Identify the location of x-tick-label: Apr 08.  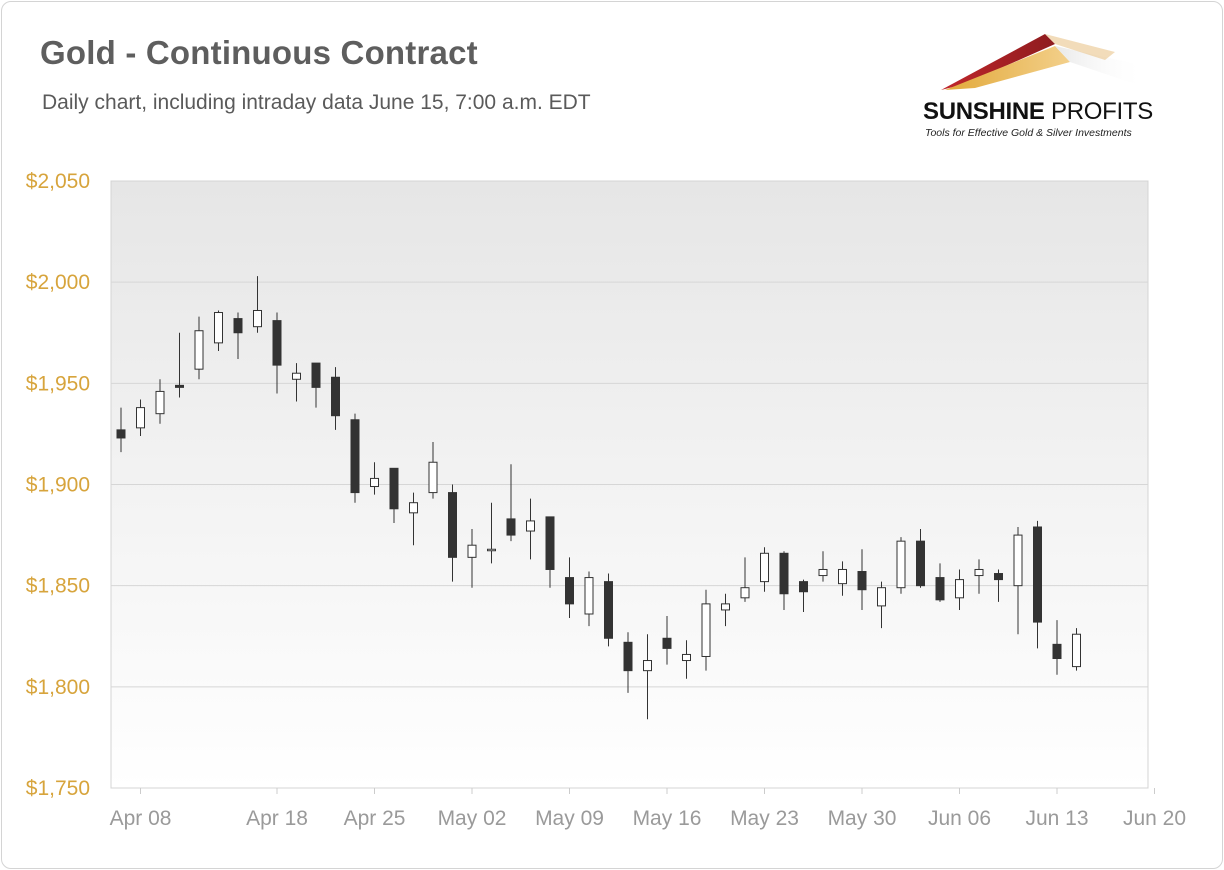
(141, 818).